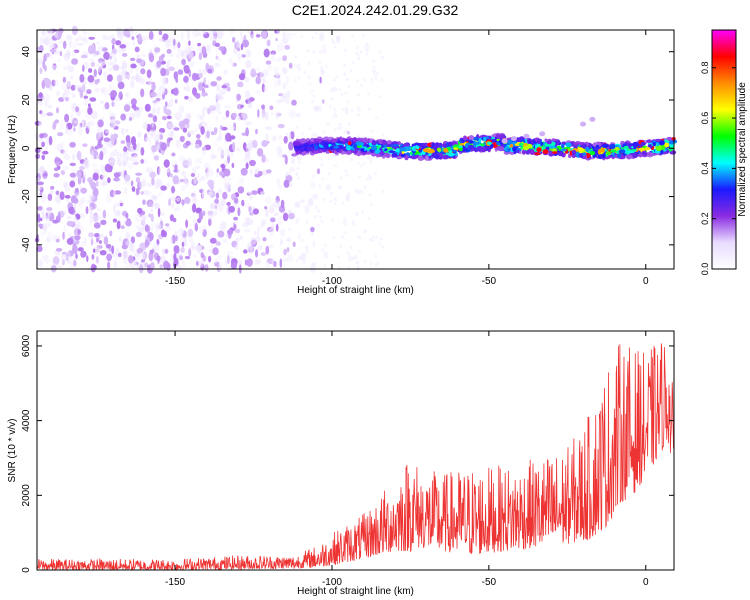 The image size is (750, 600). What do you see at coordinates (742, 149) in the screenshot?
I see `colorbar-label: Normalized spectral amplitude` at bounding box center [742, 149].